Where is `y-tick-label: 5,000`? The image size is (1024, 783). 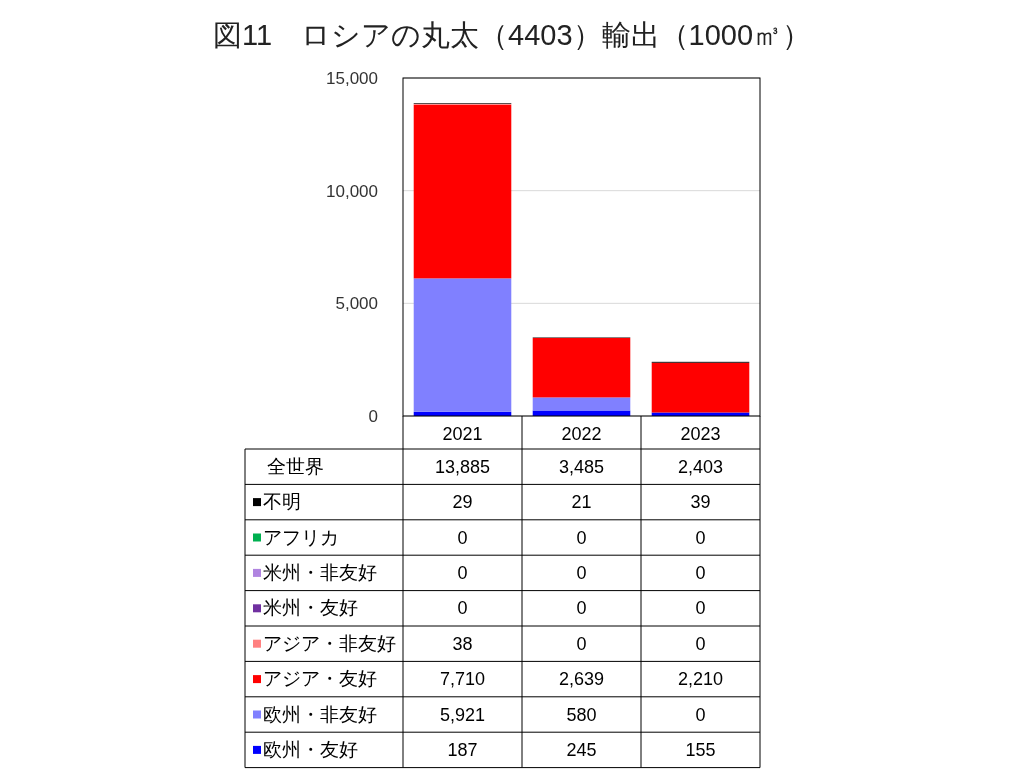 y-tick-label: 5,000 is located at coordinates (356, 304).